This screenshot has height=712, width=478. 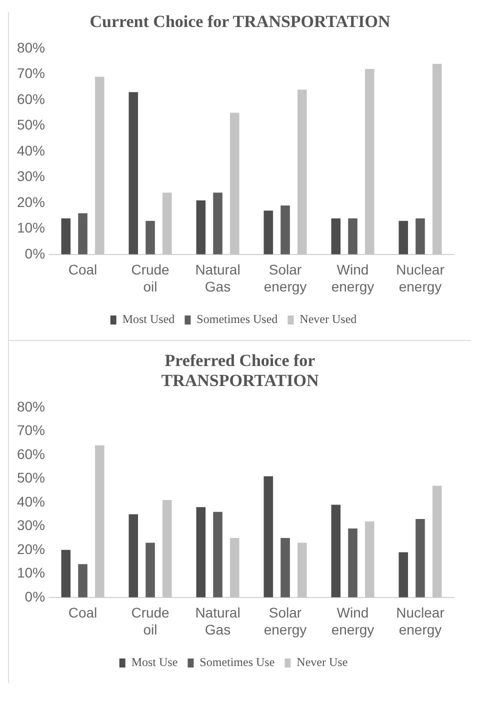 What do you see at coordinates (322, 662) in the screenshot?
I see `legend-label: Never Use` at bounding box center [322, 662].